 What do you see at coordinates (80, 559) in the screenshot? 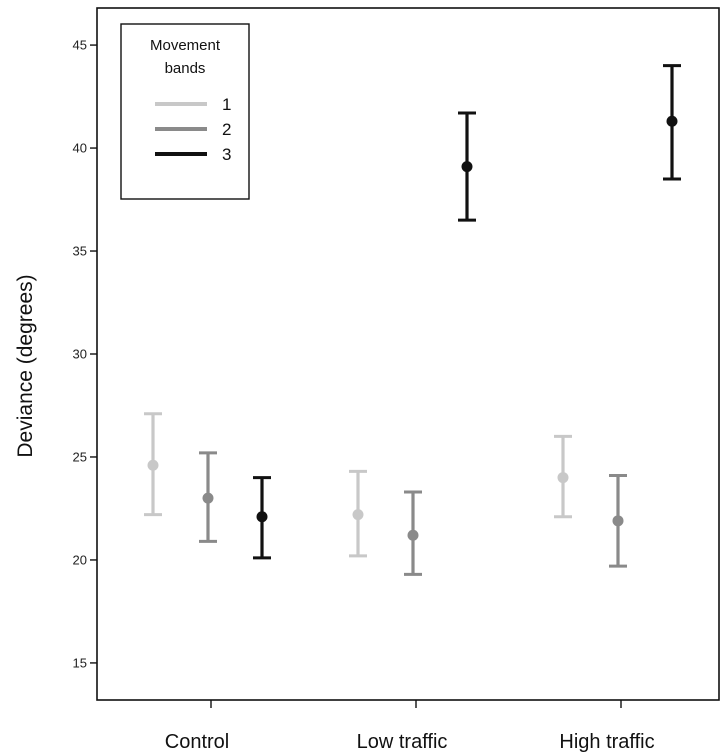
I see `y-tick-label: 20` at bounding box center [80, 559].